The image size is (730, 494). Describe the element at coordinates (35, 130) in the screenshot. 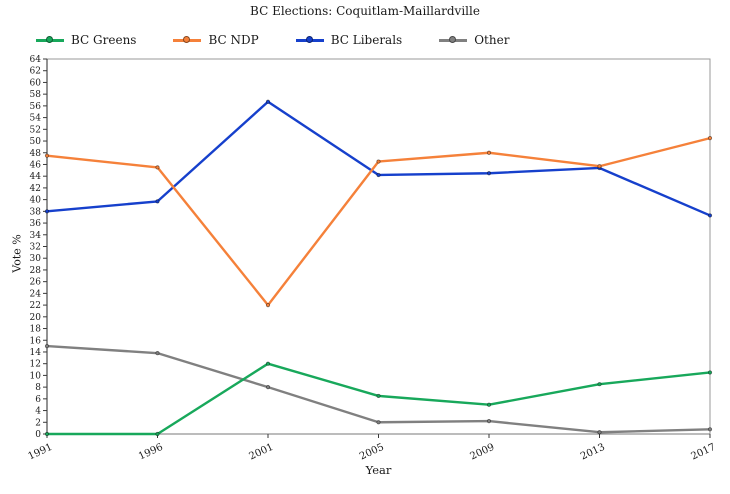

I see `y-tick-label: 52` at that location.